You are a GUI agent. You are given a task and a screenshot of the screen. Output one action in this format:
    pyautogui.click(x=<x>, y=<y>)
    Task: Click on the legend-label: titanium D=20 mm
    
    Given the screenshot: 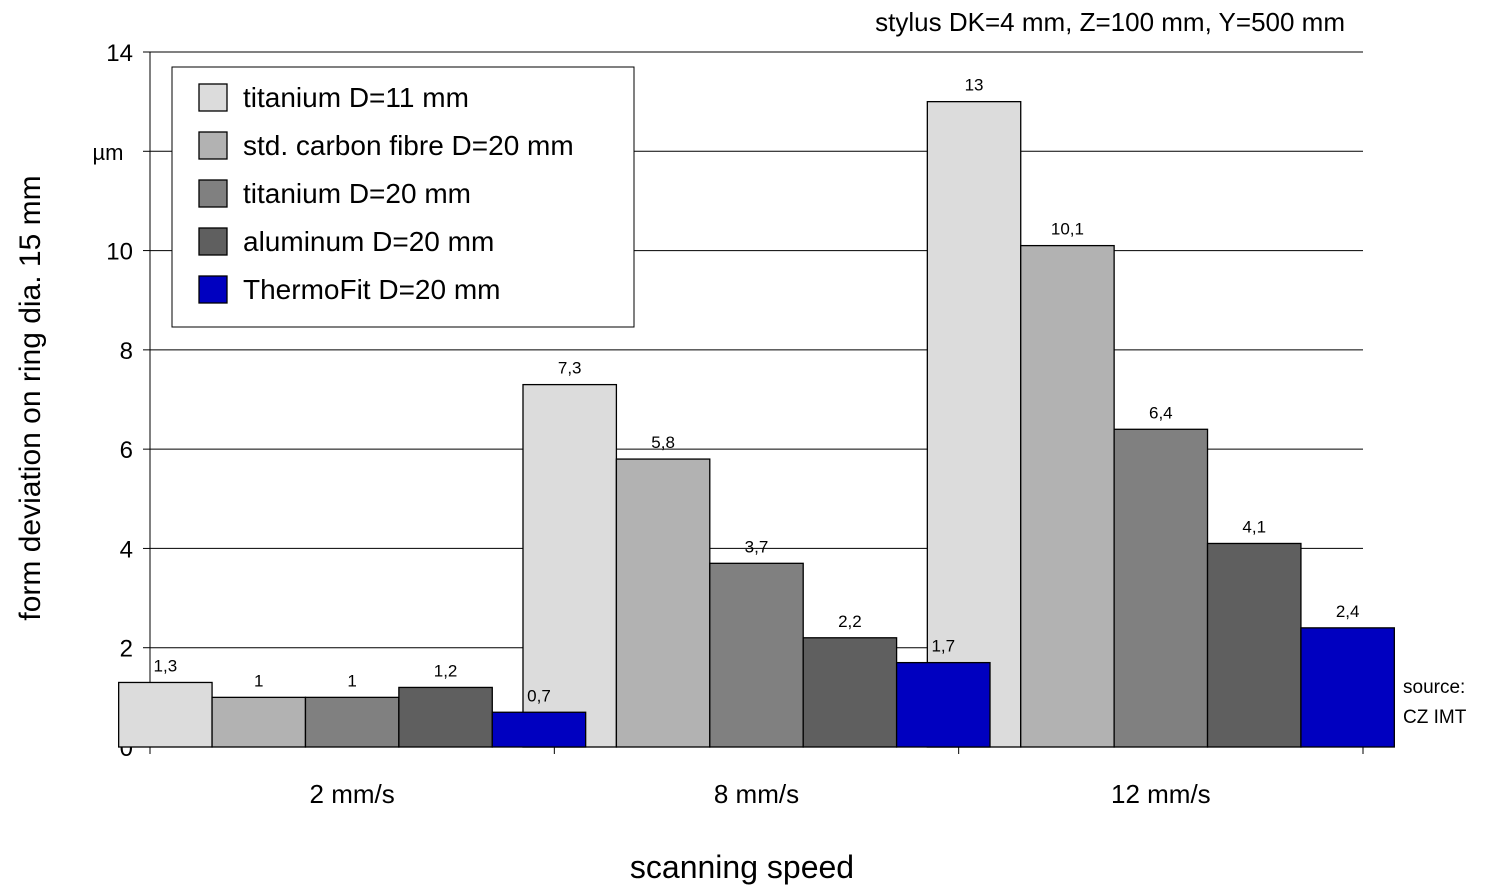 What is the action you would take?
    pyautogui.click(x=357, y=193)
    